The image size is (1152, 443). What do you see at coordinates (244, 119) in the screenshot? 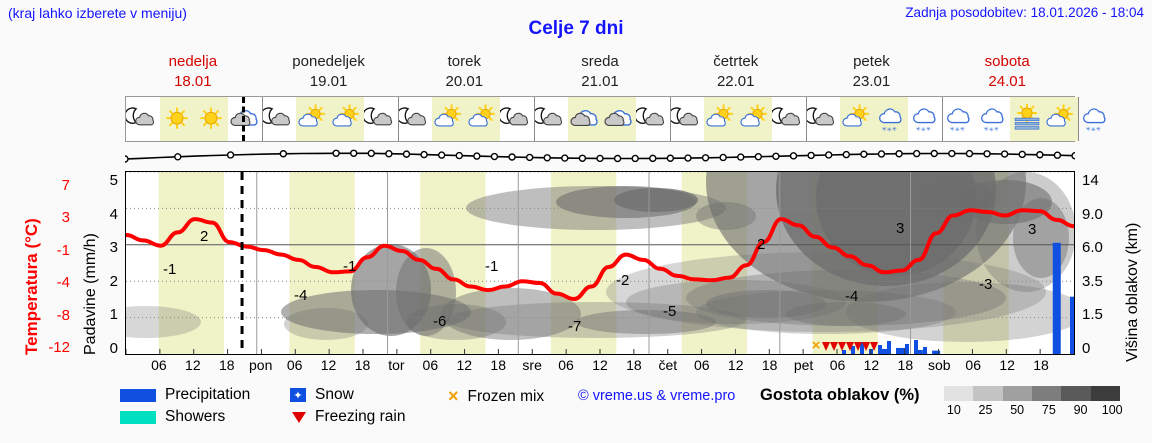
I see `current-time-line` at bounding box center [244, 119].